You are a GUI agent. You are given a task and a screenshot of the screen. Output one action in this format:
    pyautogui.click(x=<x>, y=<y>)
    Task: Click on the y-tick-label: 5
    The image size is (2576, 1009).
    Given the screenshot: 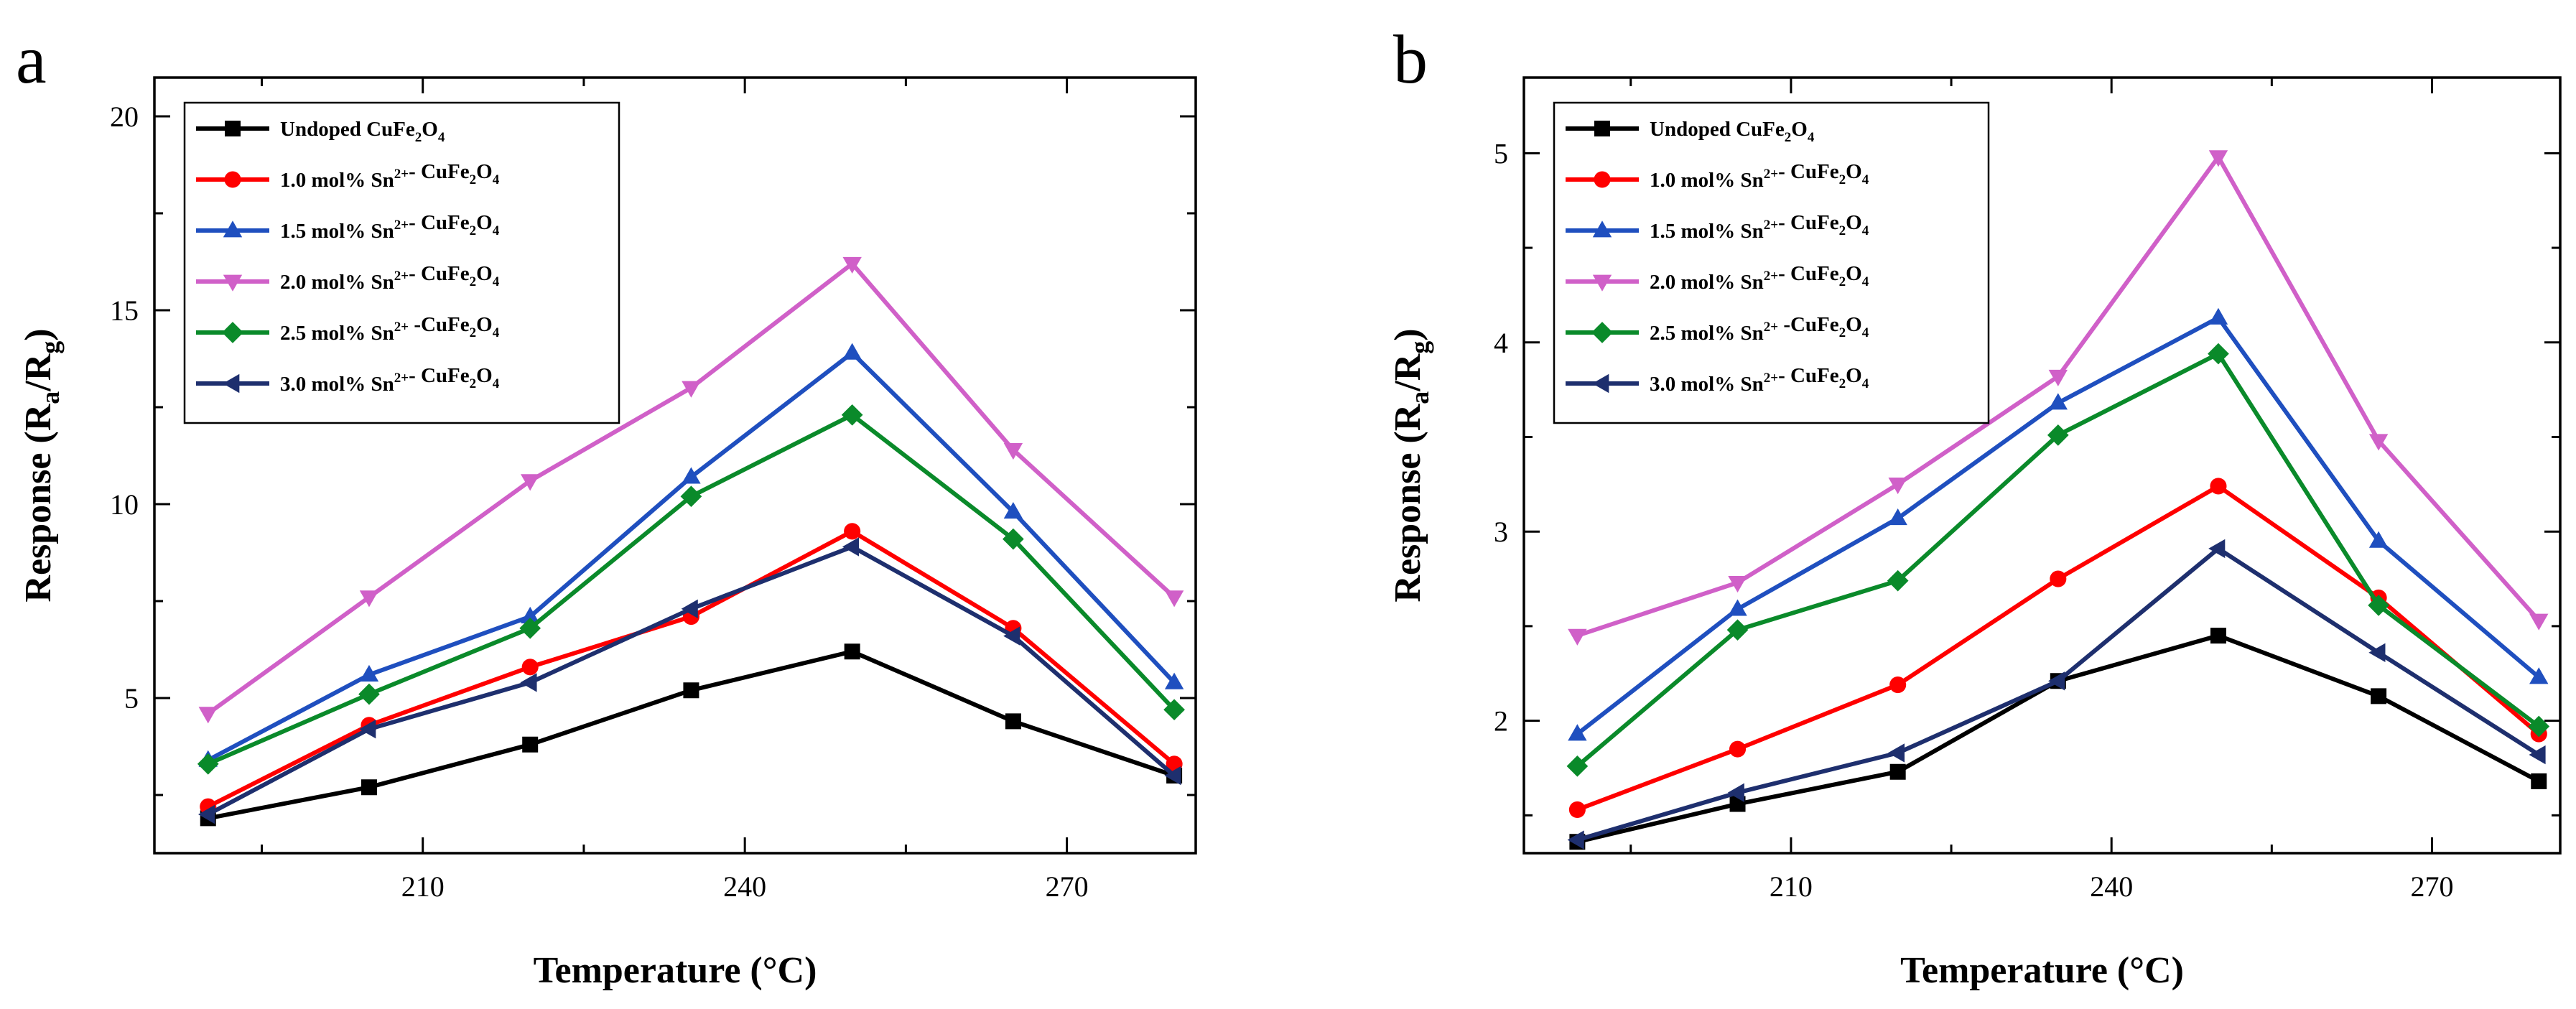 What is the action you would take?
    pyautogui.click(x=1501, y=153)
    